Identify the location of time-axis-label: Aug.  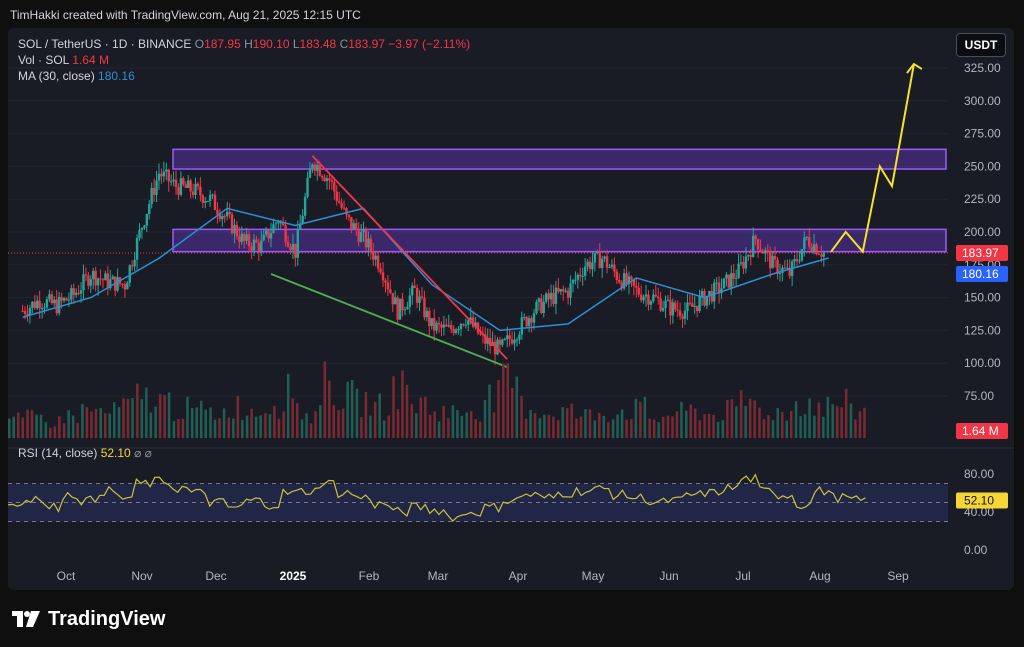
(819, 576).